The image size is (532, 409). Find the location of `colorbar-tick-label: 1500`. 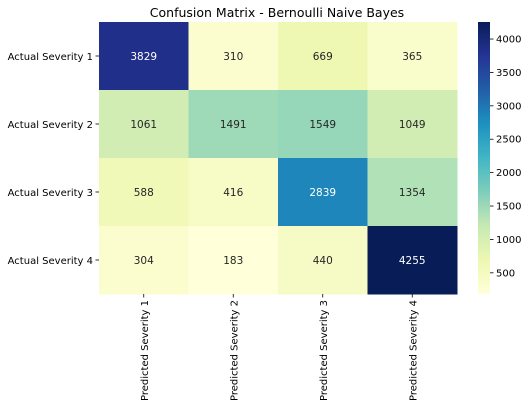

colorbar-tick-label: 1500 is located at coordinates (508, 207).